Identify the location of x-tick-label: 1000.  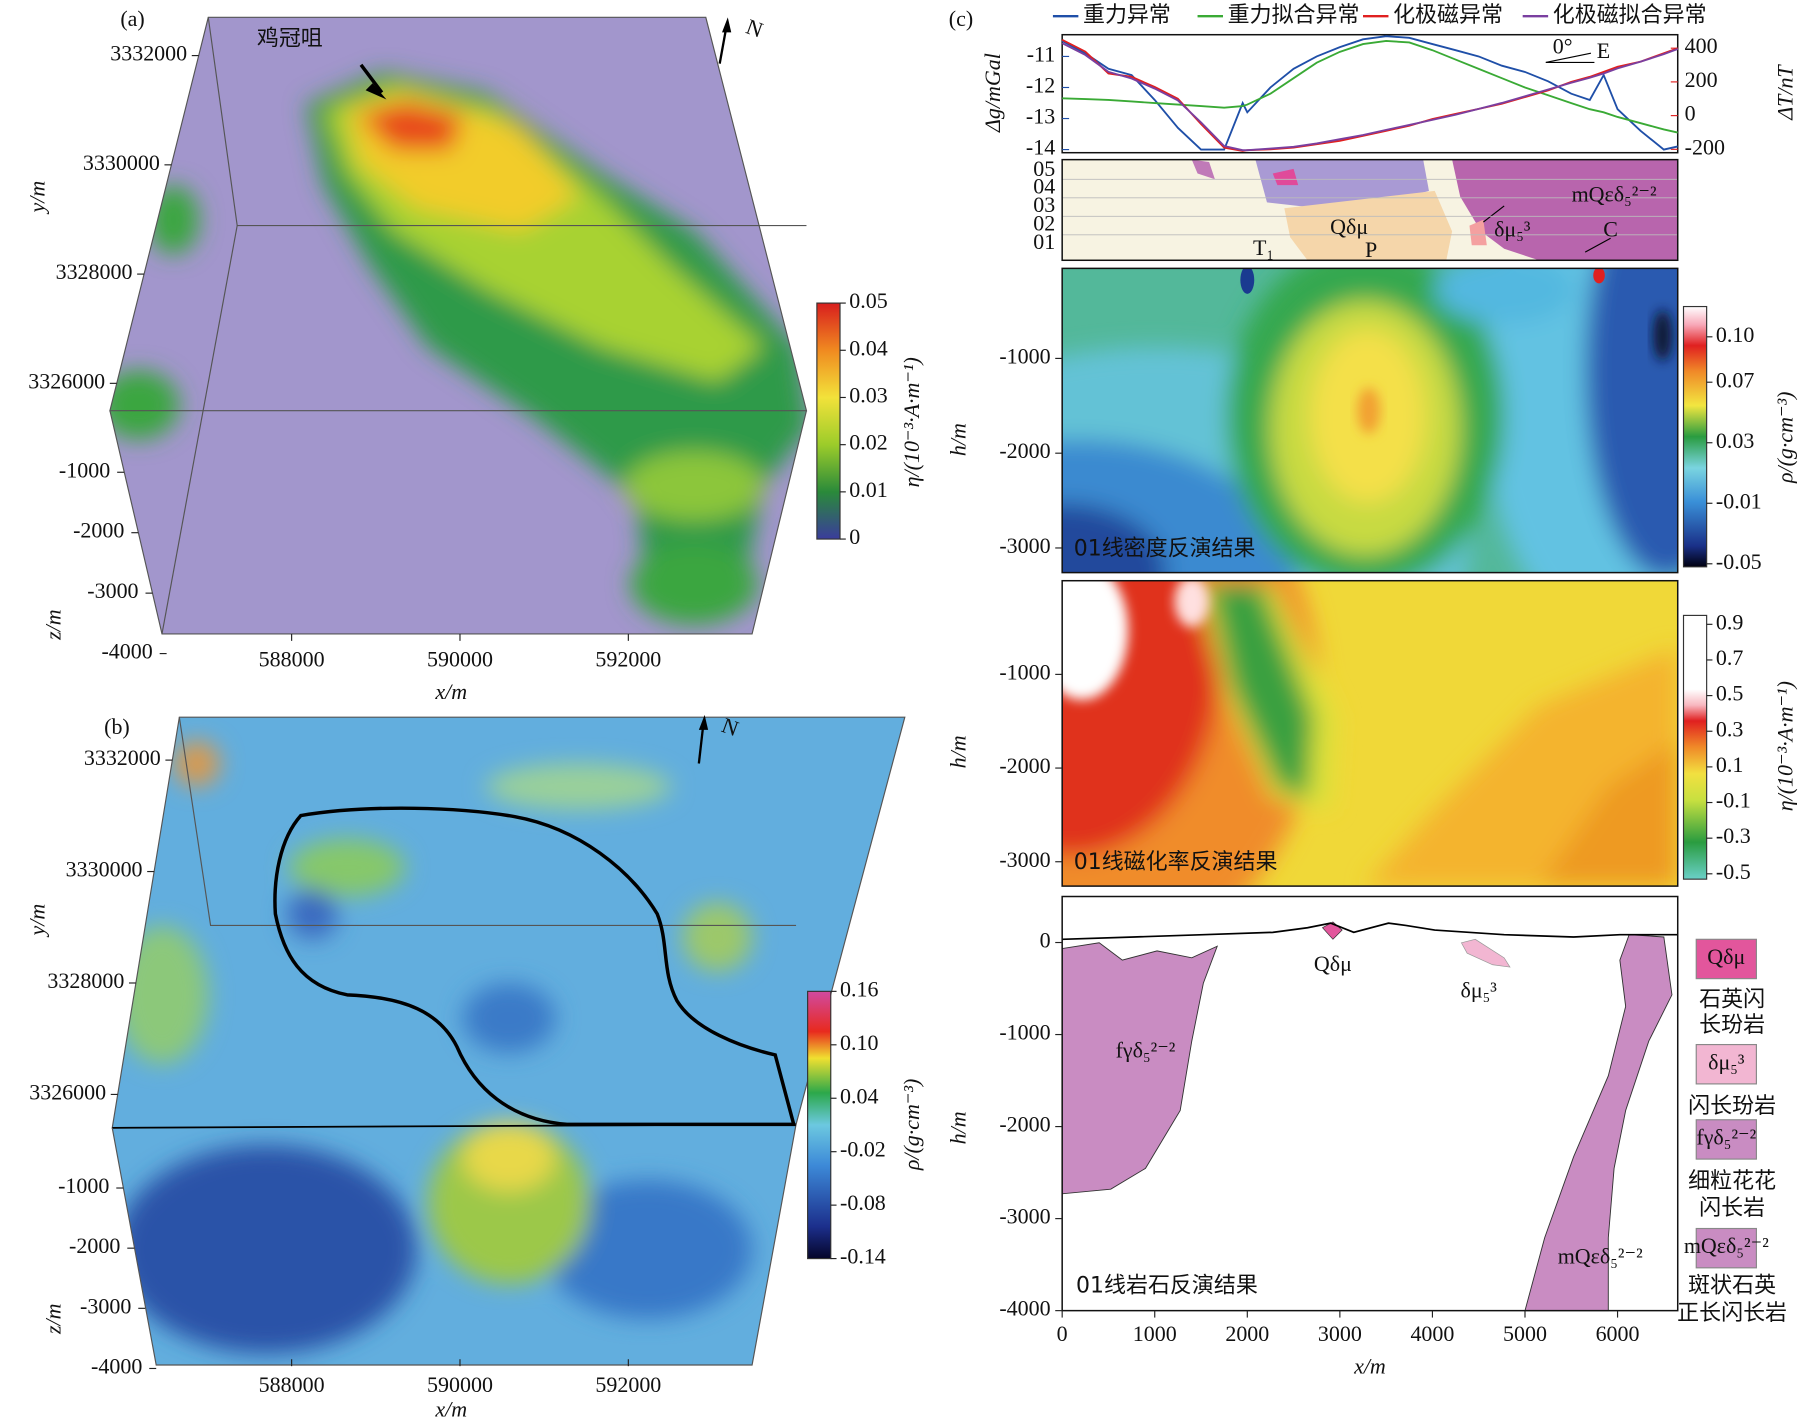
(1155, 1333).